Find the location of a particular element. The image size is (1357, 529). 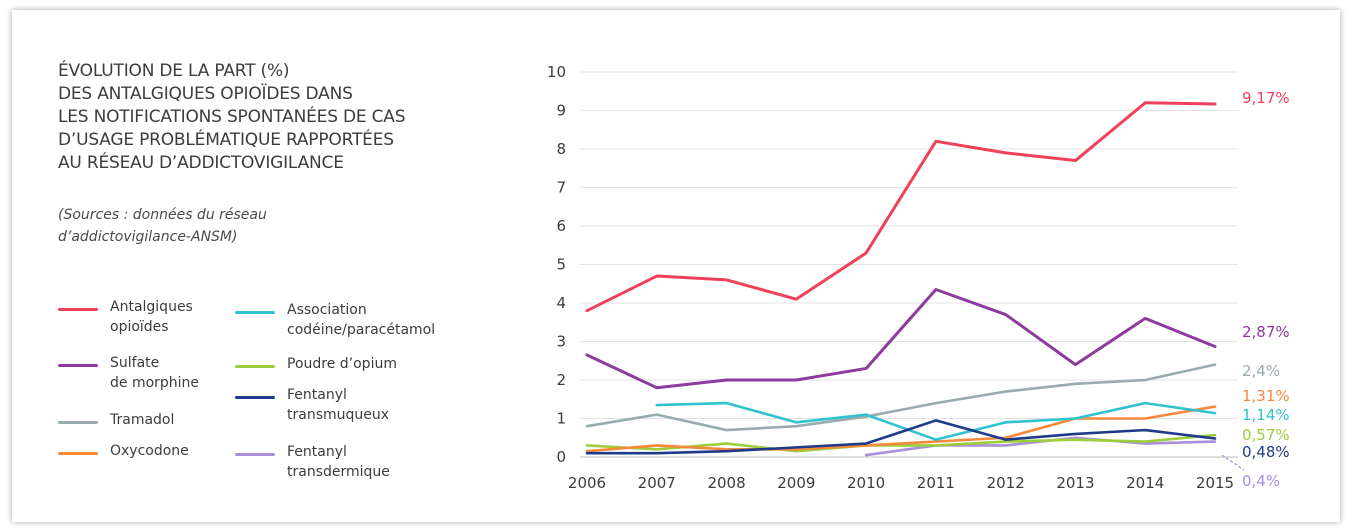

x-tick-label: 2009 is located at coordinates (796, 483).